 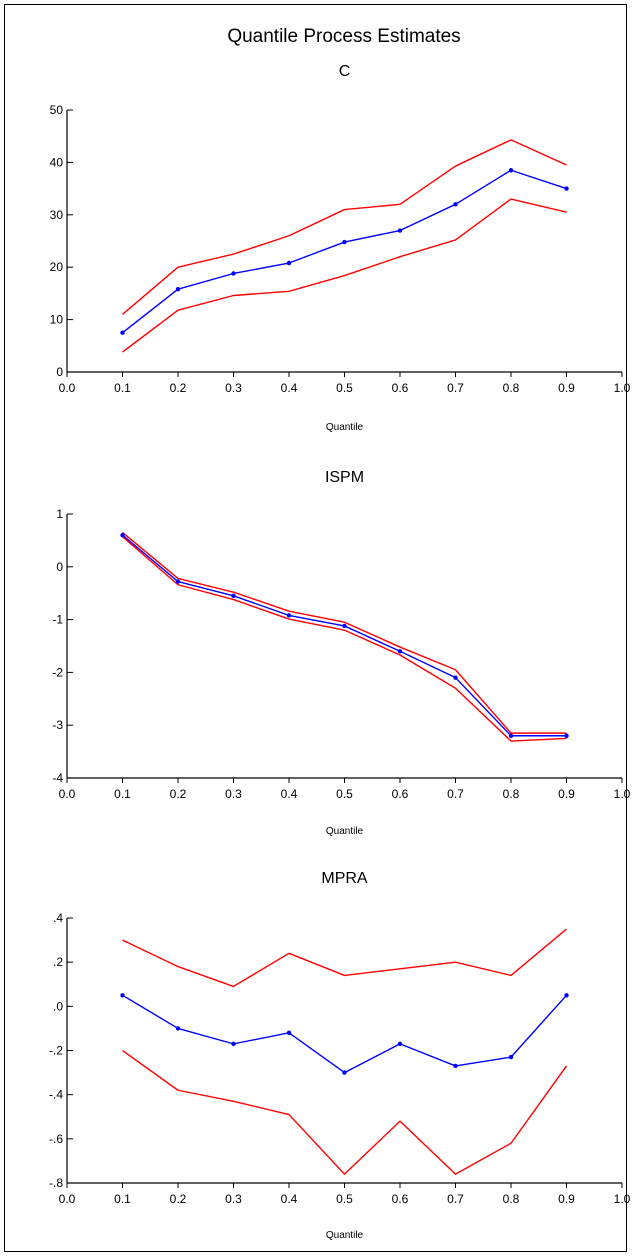 What do you see at coordinates (57, 725) in the screenshot?
I see `y-tick-label: -3` at bounding box center [57, 725].